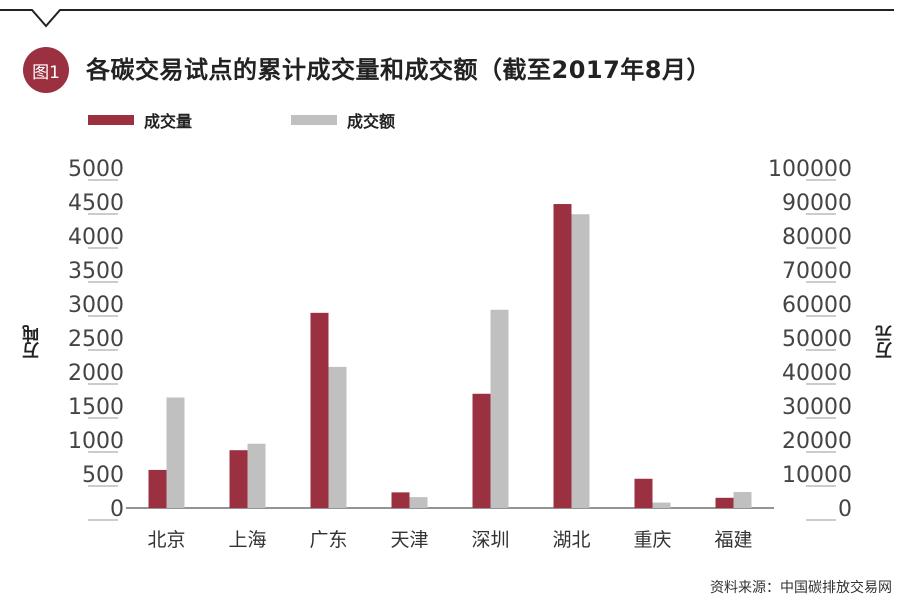  I want to click on y-tick-label-left: 0, so click(117, 509).